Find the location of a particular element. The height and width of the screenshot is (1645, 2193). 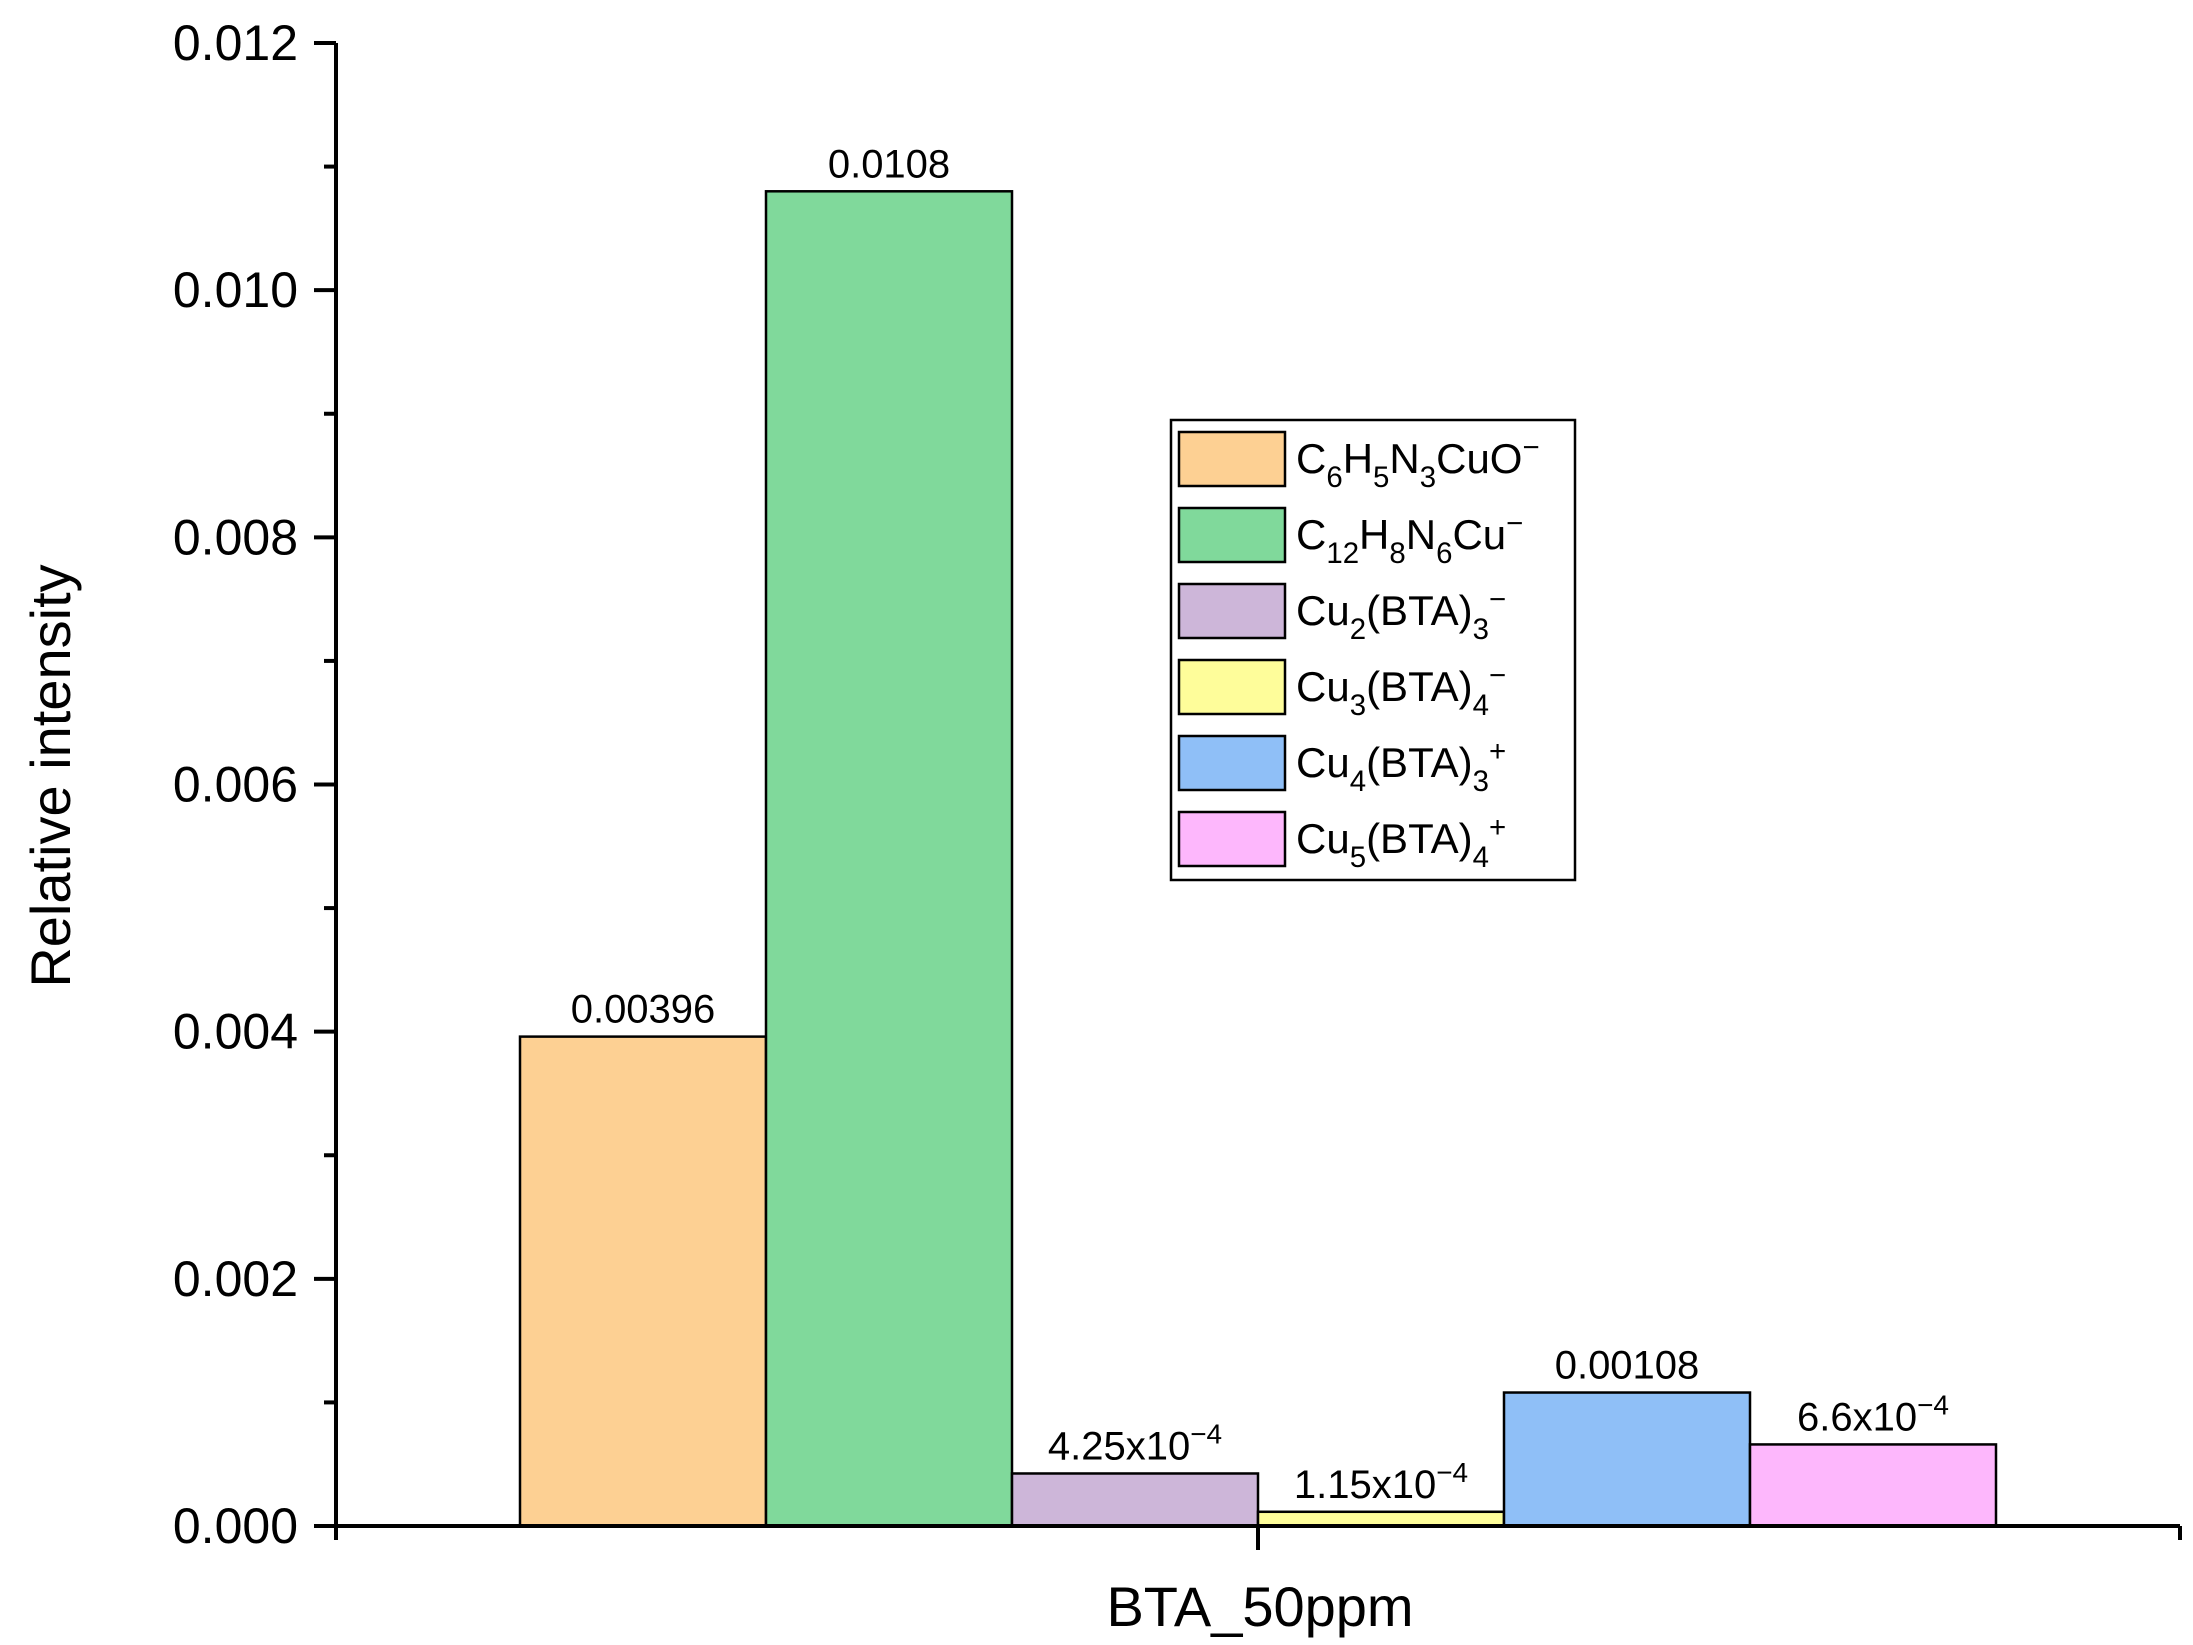

y-axis-title: Relative intensity is located at coordinates (50, 775).